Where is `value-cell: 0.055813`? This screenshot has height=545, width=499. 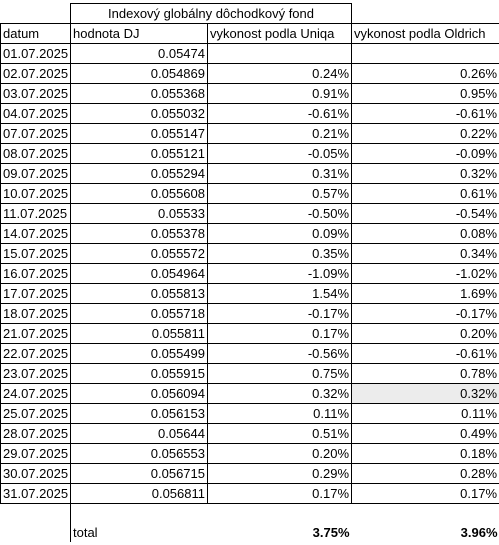
value-cell: 0.055813 is located at coordinates (139, 294).